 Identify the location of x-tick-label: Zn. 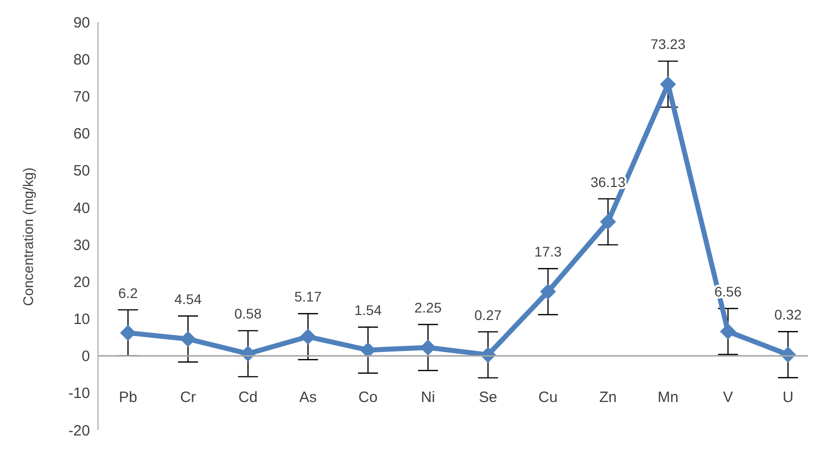
(608, 397).